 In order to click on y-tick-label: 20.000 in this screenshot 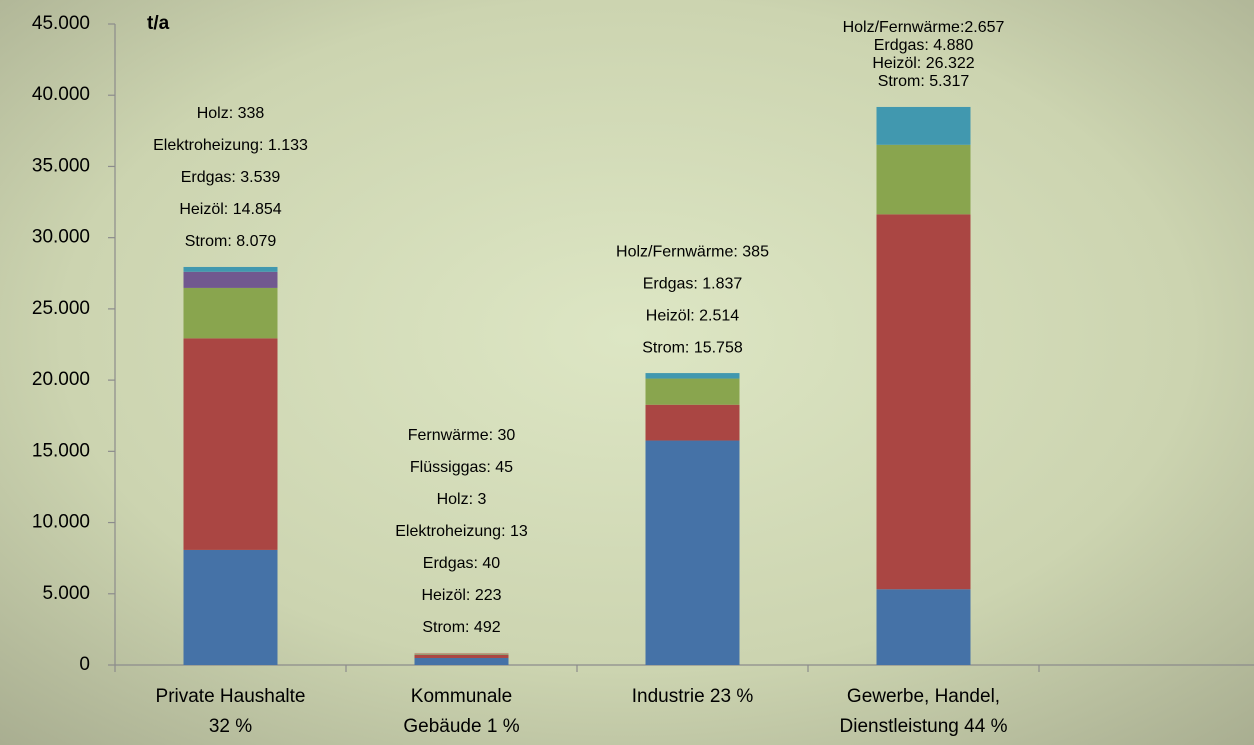, I will do `click(61, 379)`.